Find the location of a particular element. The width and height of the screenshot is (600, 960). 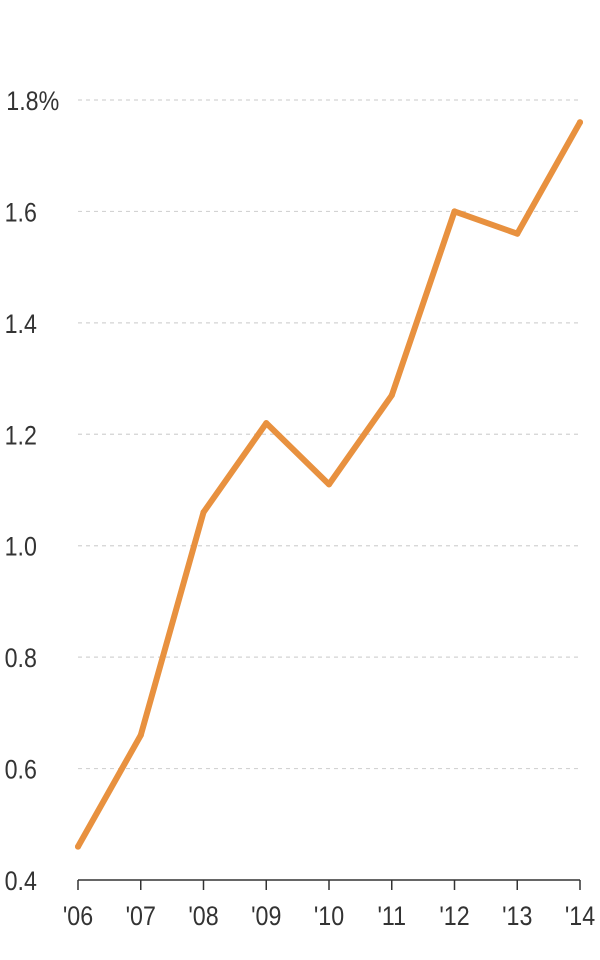

y-tick-label: 1.0 is located at coordinates (21, 547).